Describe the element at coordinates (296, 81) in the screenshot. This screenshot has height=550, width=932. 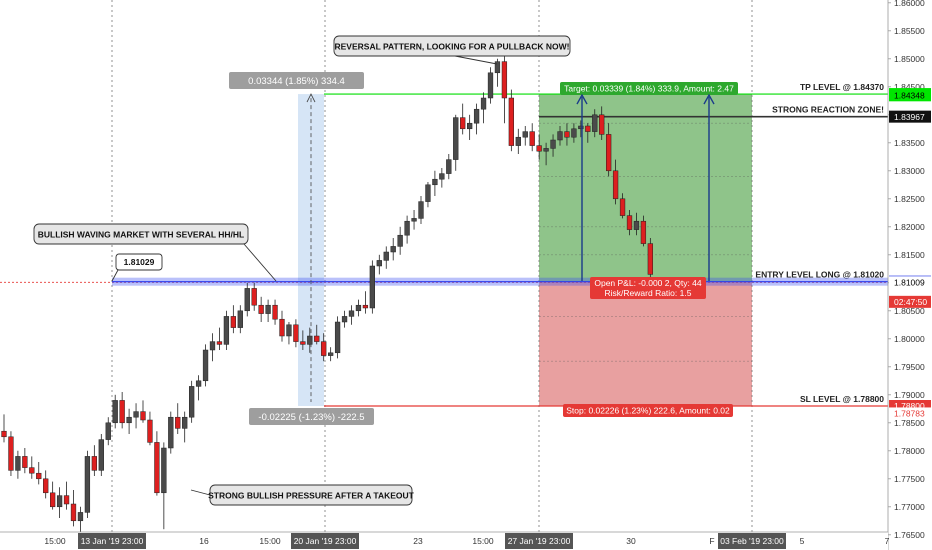
I see `measure-top-label: 0.03344 (1.85%) 334.4` at that location.